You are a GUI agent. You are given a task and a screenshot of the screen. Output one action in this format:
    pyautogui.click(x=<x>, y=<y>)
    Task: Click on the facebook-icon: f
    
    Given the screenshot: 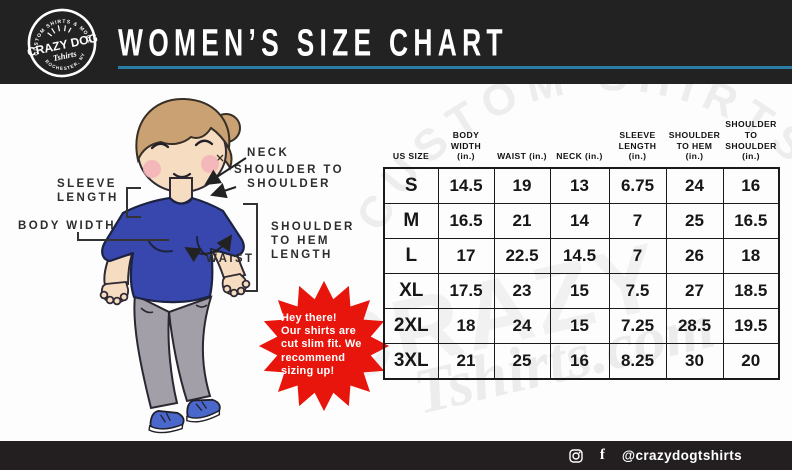 What is the action you would take?
    pyautogui.click(x=602, y=455)
    